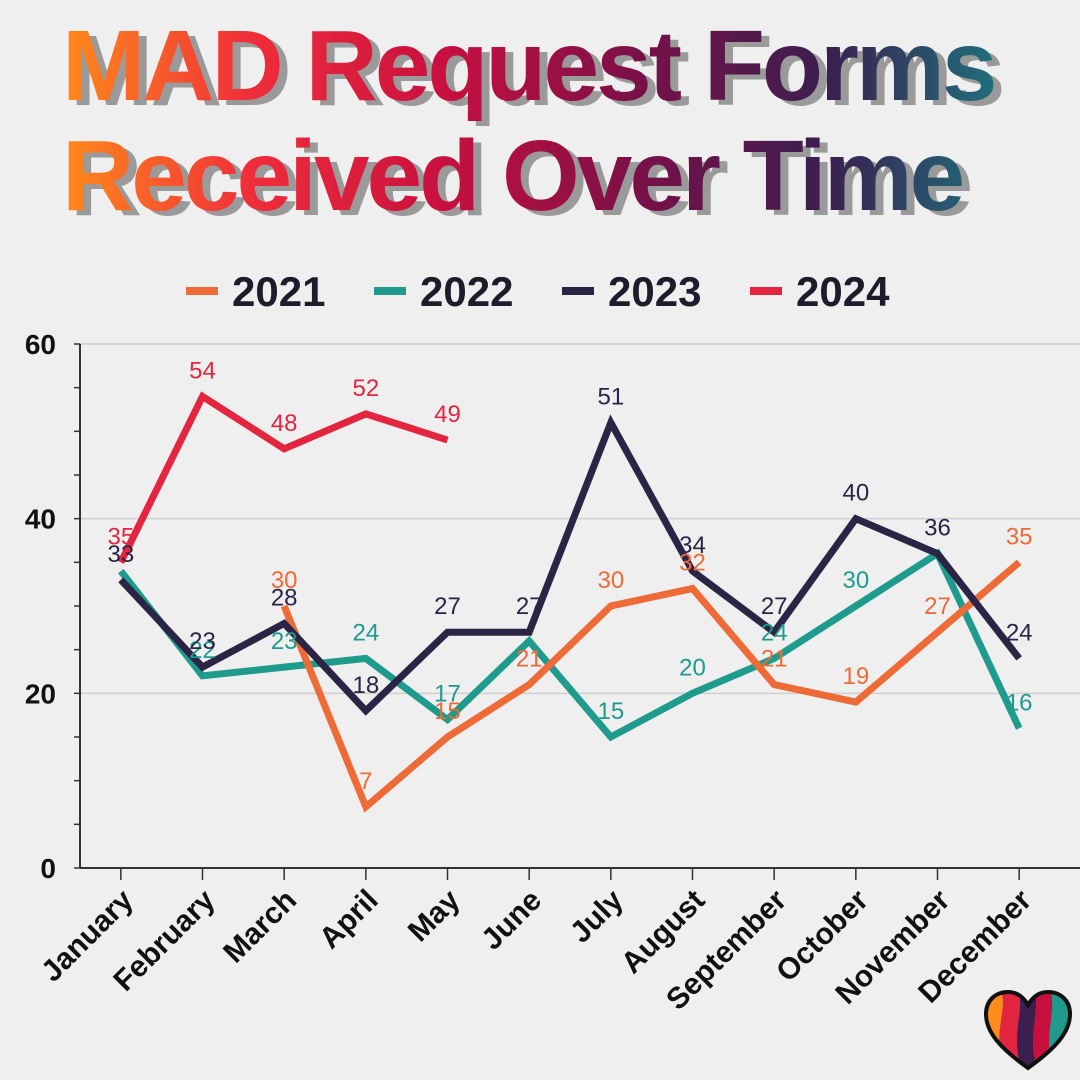 Image resolution: width=1080 pixels, height=1080 pixels. I want to click on data-label-2023-january: 33, so click(120, 554).